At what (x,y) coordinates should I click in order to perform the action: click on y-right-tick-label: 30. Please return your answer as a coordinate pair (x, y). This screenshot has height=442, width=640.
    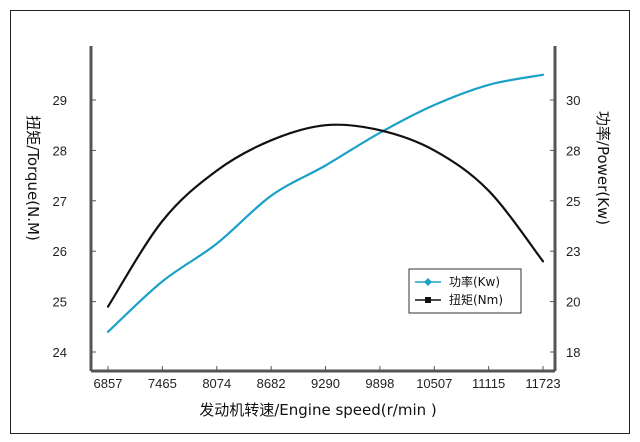
    Looking at the image, I should click on (573, 100).